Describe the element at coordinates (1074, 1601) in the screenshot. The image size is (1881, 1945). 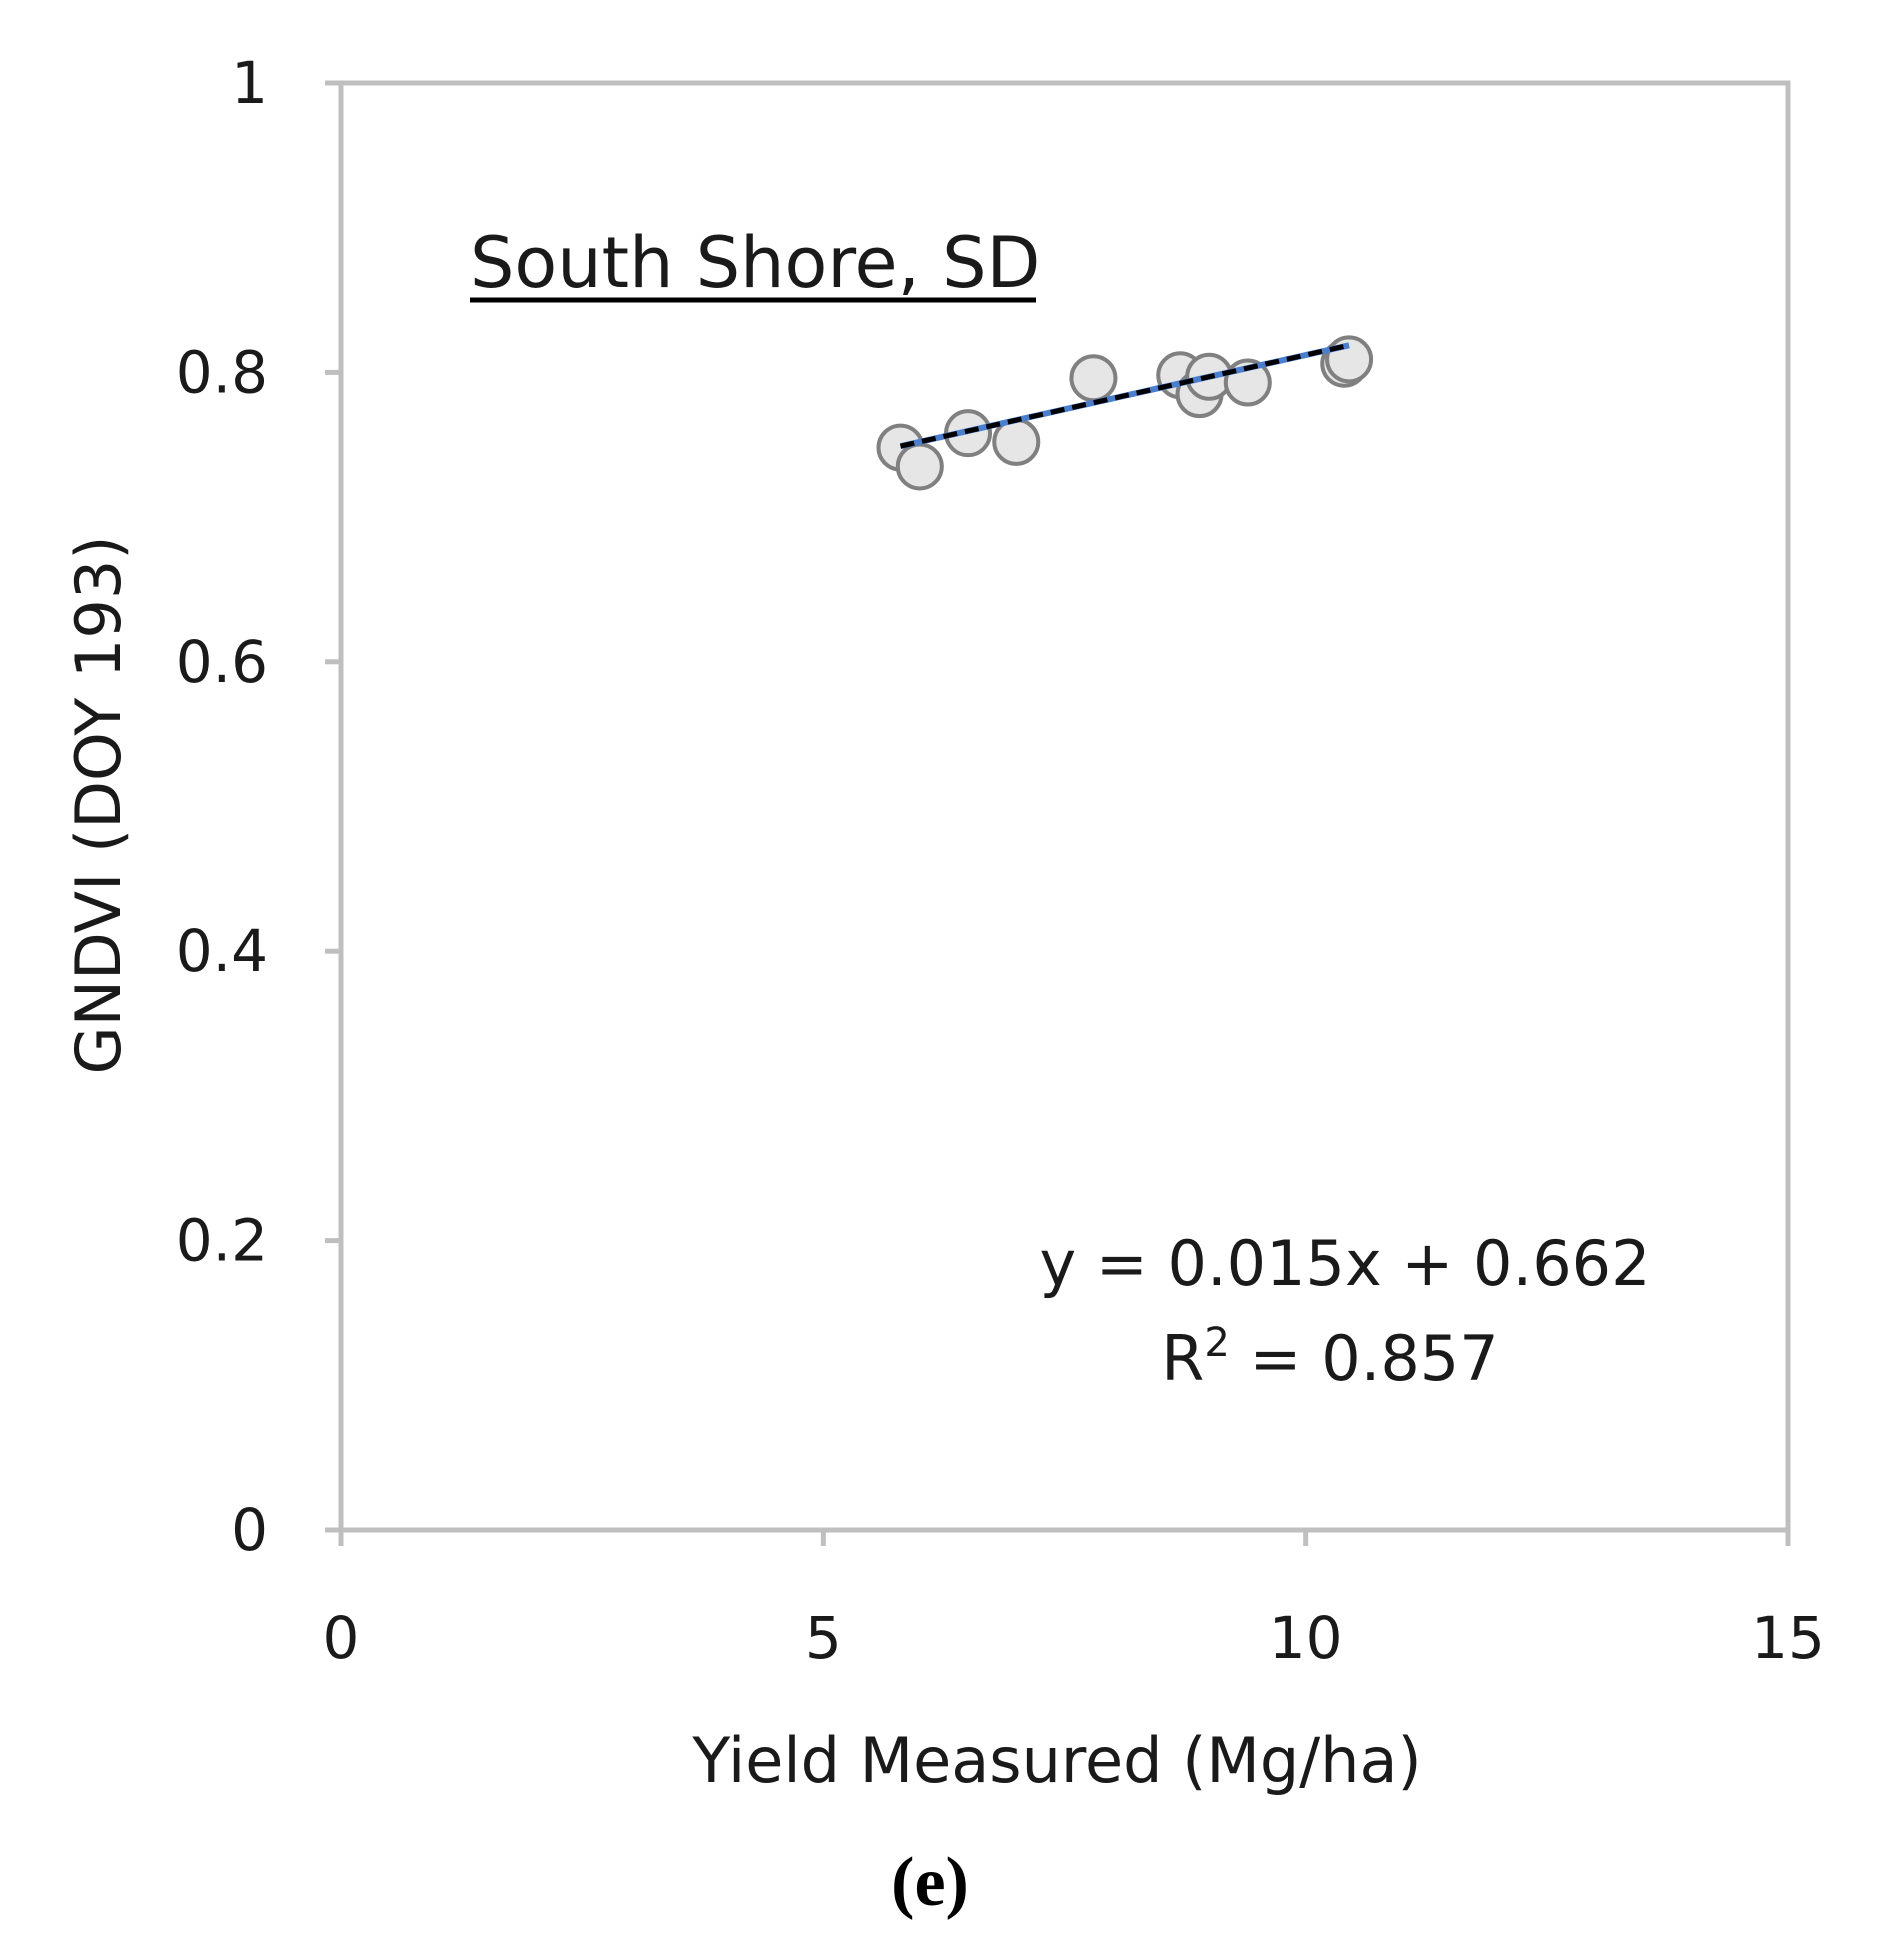
I see `x-axis-ticks: 0 5 10 15` at that location.